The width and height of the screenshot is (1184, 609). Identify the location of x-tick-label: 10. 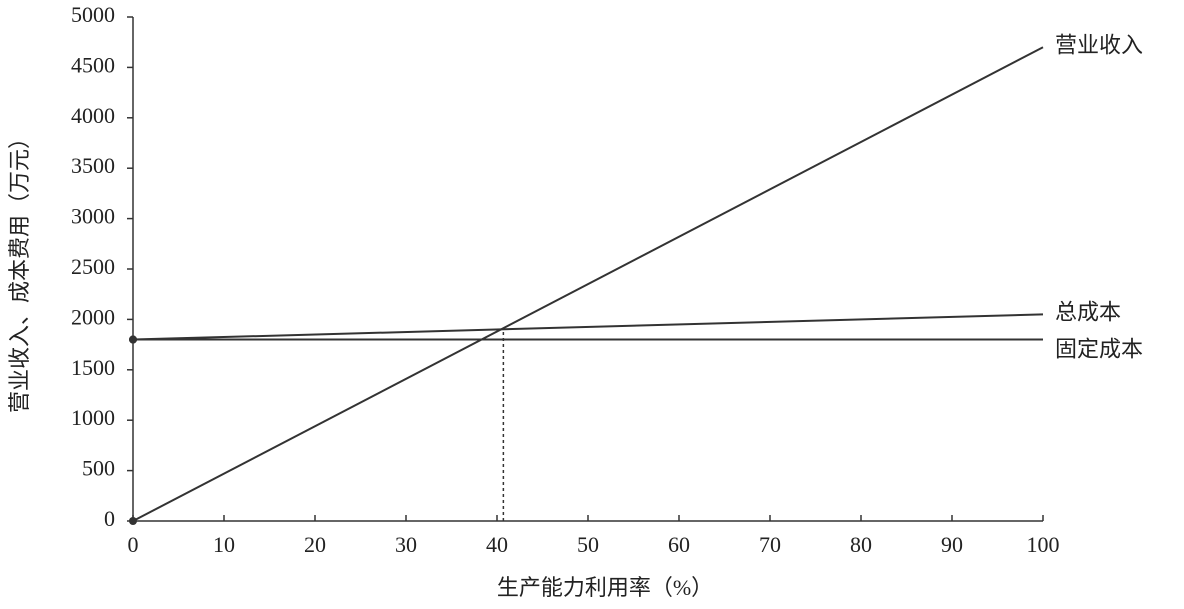
(224, 544).